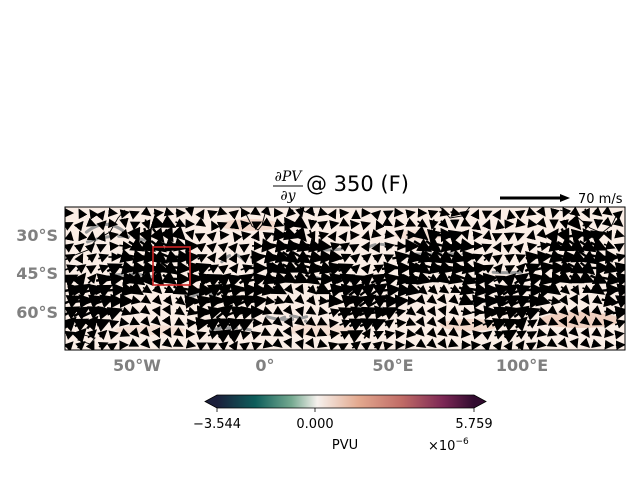  Describe the element at coordinates (37, 312) in the screenshot. I see `lat-label-60s: 60°S` at that location.